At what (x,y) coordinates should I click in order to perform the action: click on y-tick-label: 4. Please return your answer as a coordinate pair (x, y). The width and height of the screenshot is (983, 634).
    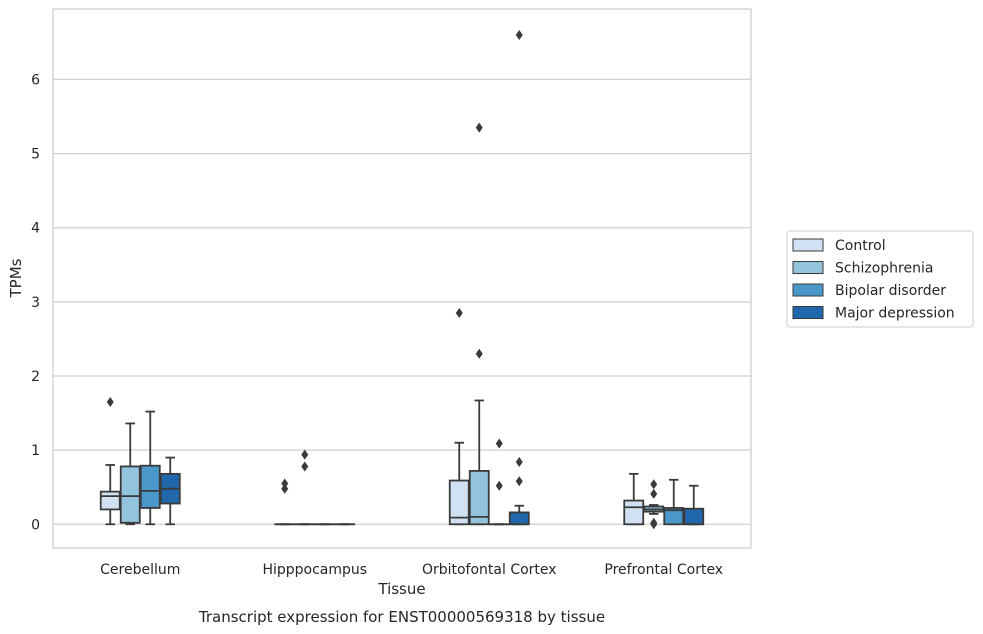
    Looking at the image, I should click on (35, 229).